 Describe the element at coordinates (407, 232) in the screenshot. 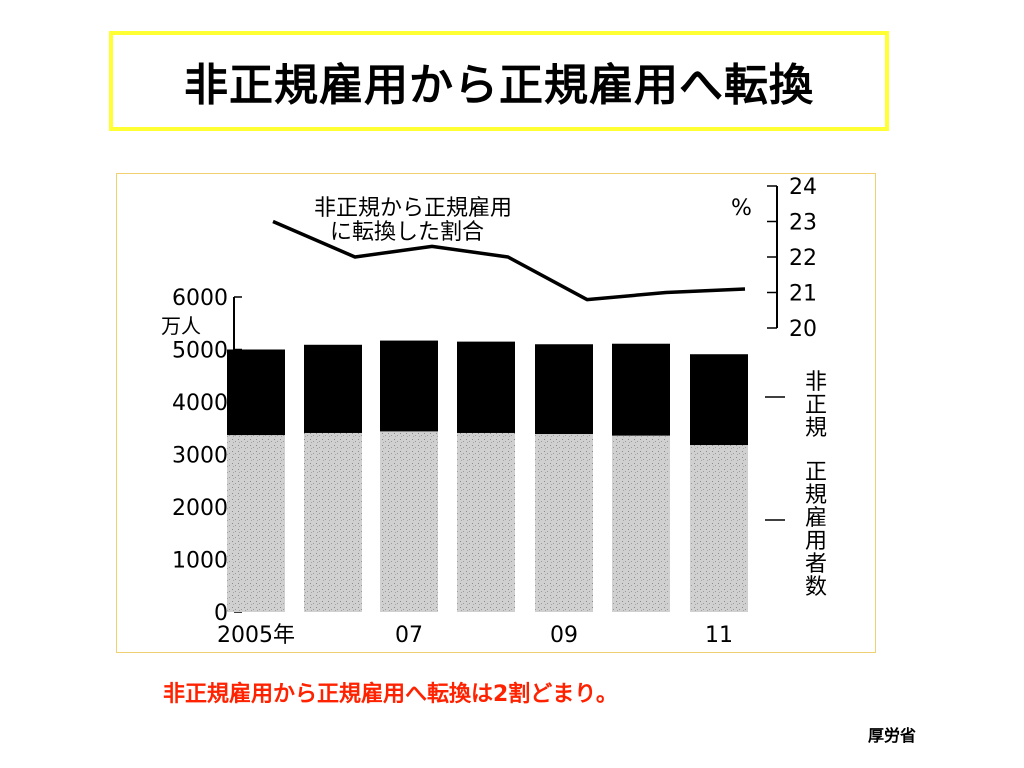

I see `line-label-2: に転換した割合` at that location.